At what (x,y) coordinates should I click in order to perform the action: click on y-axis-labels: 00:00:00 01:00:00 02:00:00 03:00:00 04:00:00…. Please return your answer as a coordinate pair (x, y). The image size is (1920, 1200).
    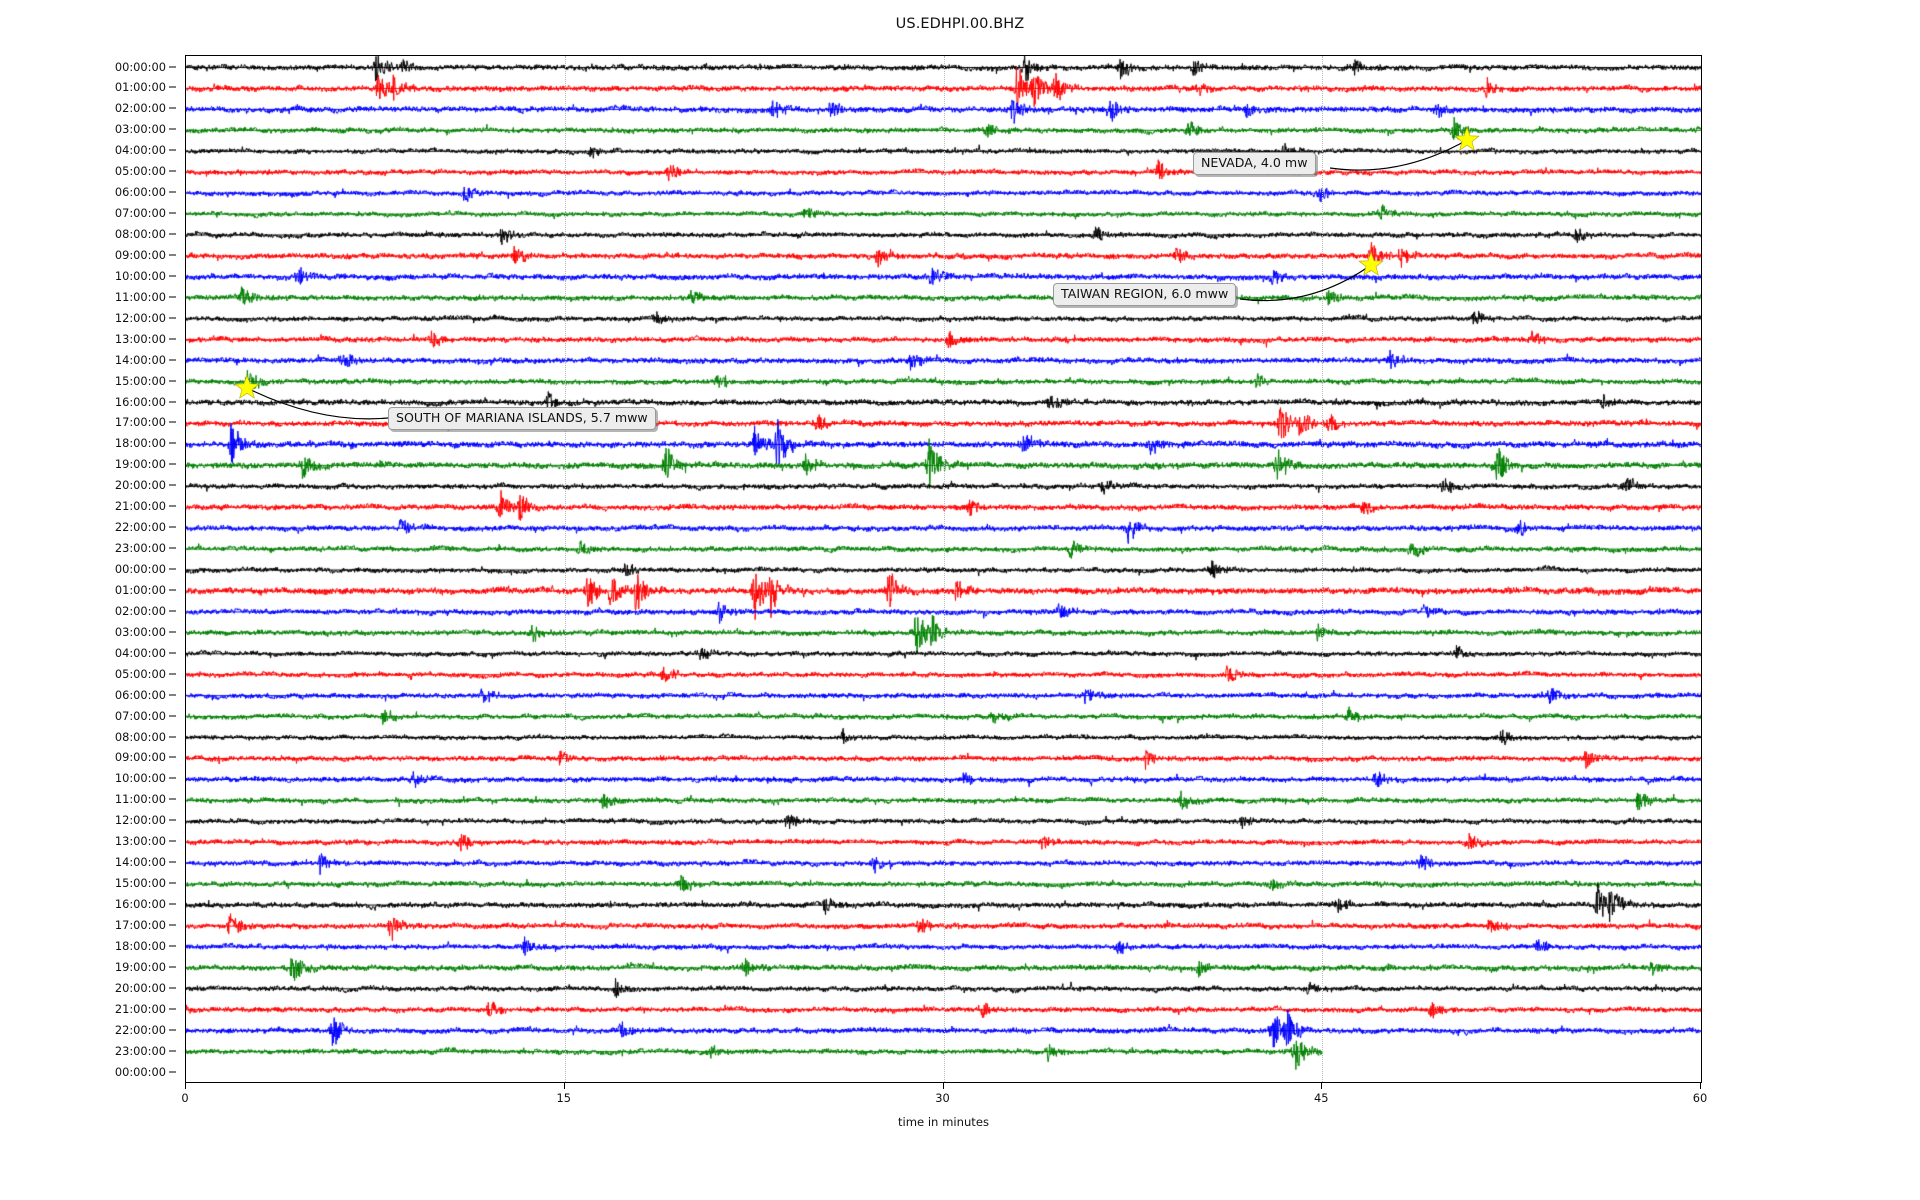
    Looking at the image, I should click on (88, 569).